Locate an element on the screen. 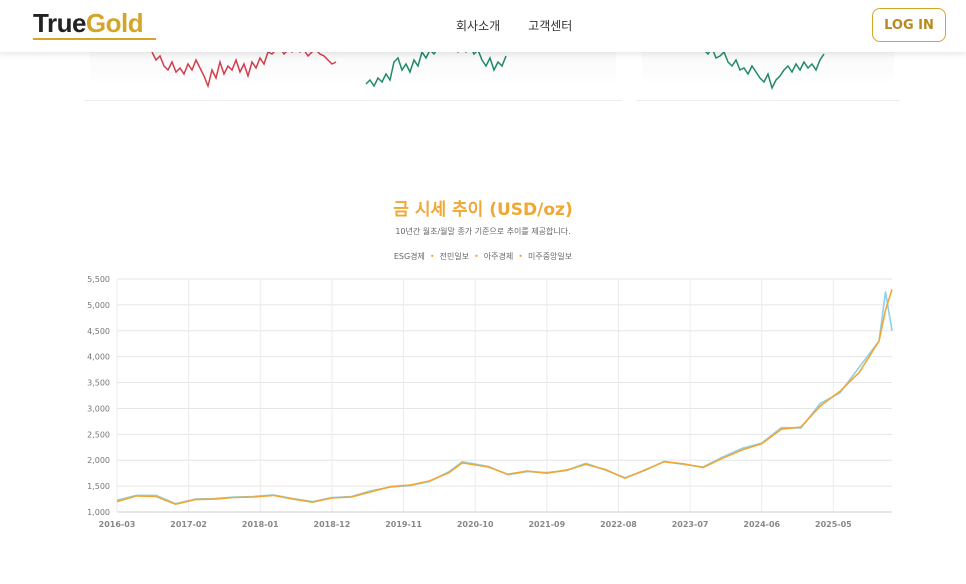 This screenshot has width=966, height=584. logo-text-true: True is located at coordinates (59, 23).